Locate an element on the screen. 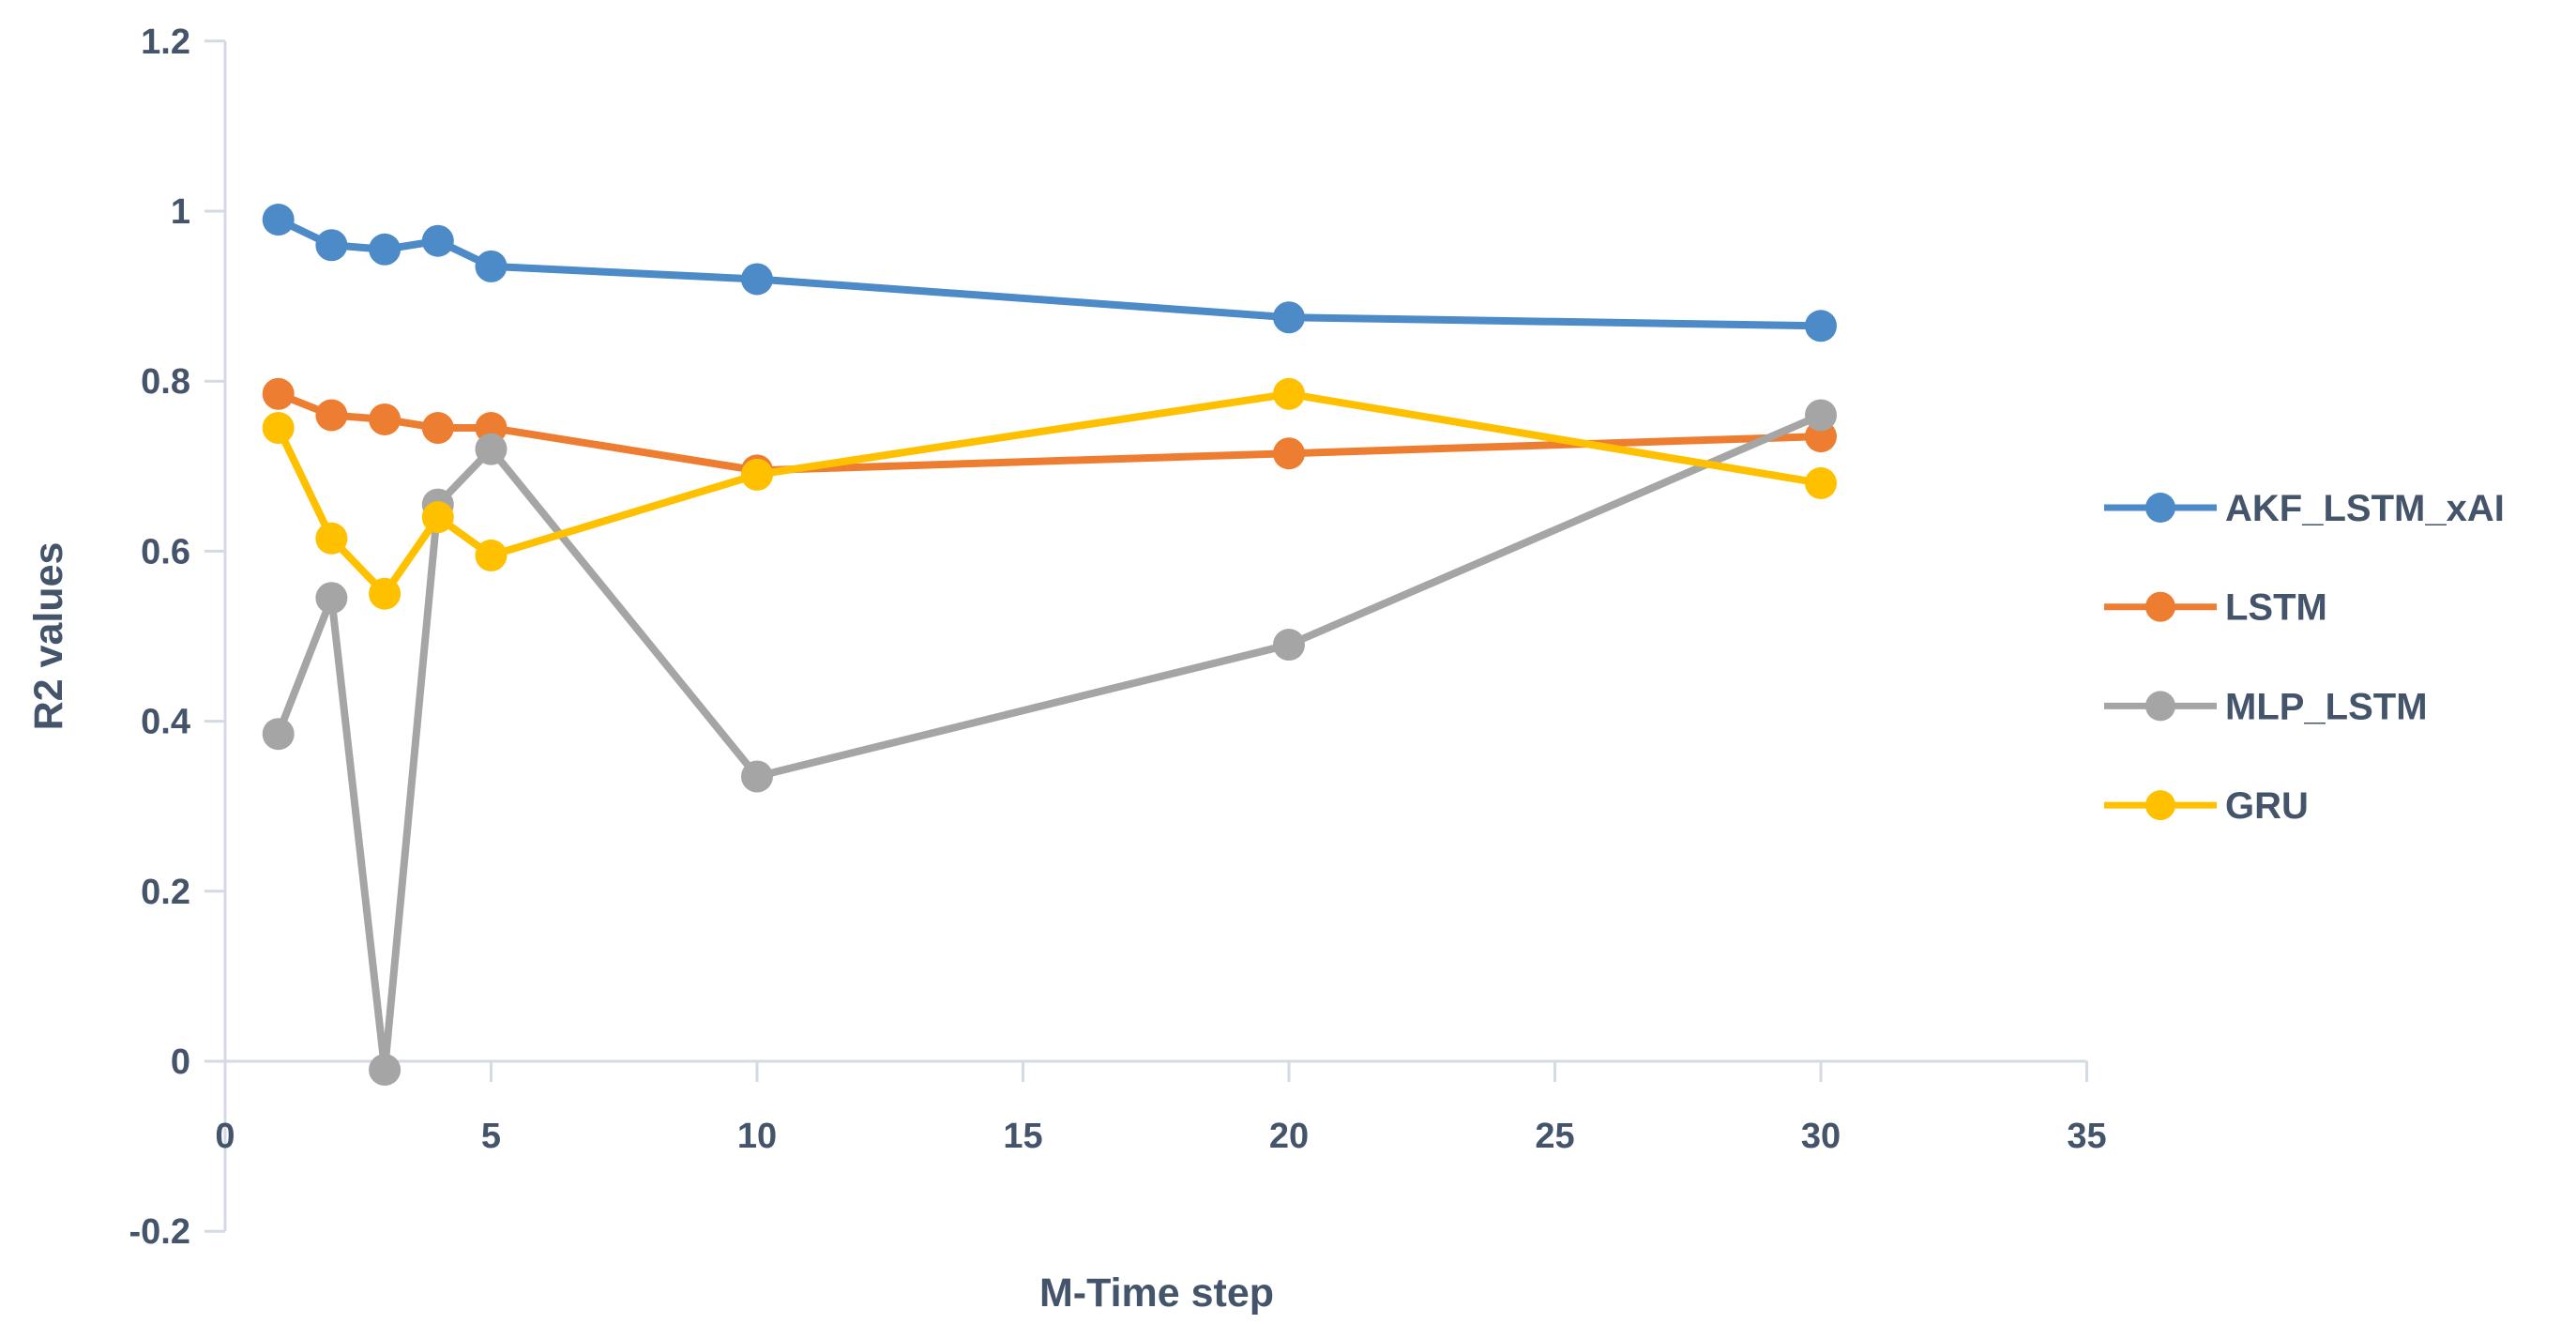 The height and width of the screenshot is (1324, 2576). legend-item-AKF_LSTM_xAI: AKF_LSTM_xAI is located at coordinates (2304, 508).